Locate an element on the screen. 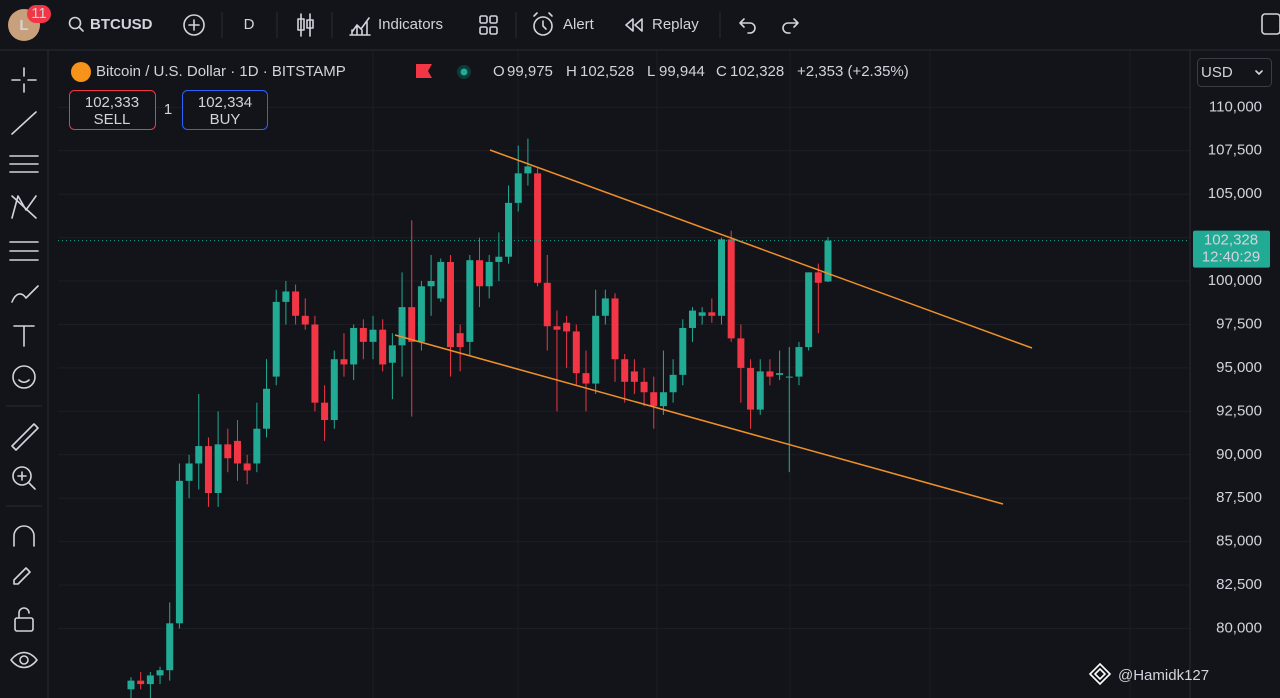 Image resolution: width=1280 pixels, height=698 pixels. replay-icon is located at coordinates (634, 25).